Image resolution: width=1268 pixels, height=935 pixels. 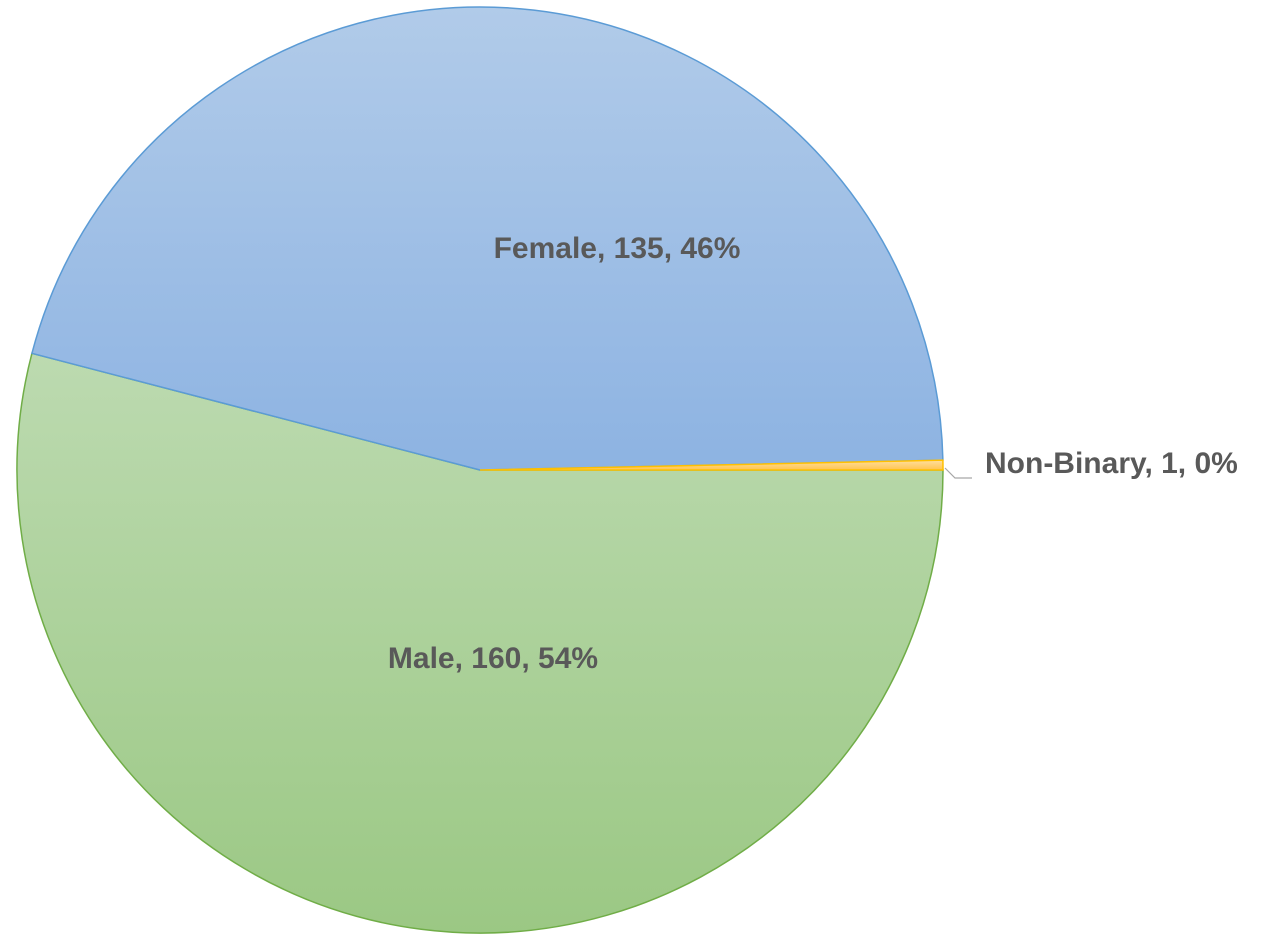 I want to click on data-label: Female, 135, 46%, so click(x=617, y=248).